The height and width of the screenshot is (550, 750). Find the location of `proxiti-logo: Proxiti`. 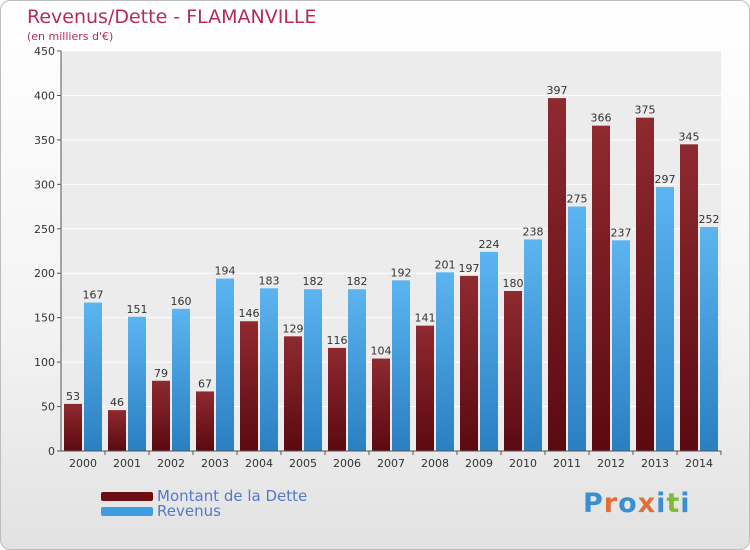

proxiti-logo: Proxiti is located at coordinates (637, 503).